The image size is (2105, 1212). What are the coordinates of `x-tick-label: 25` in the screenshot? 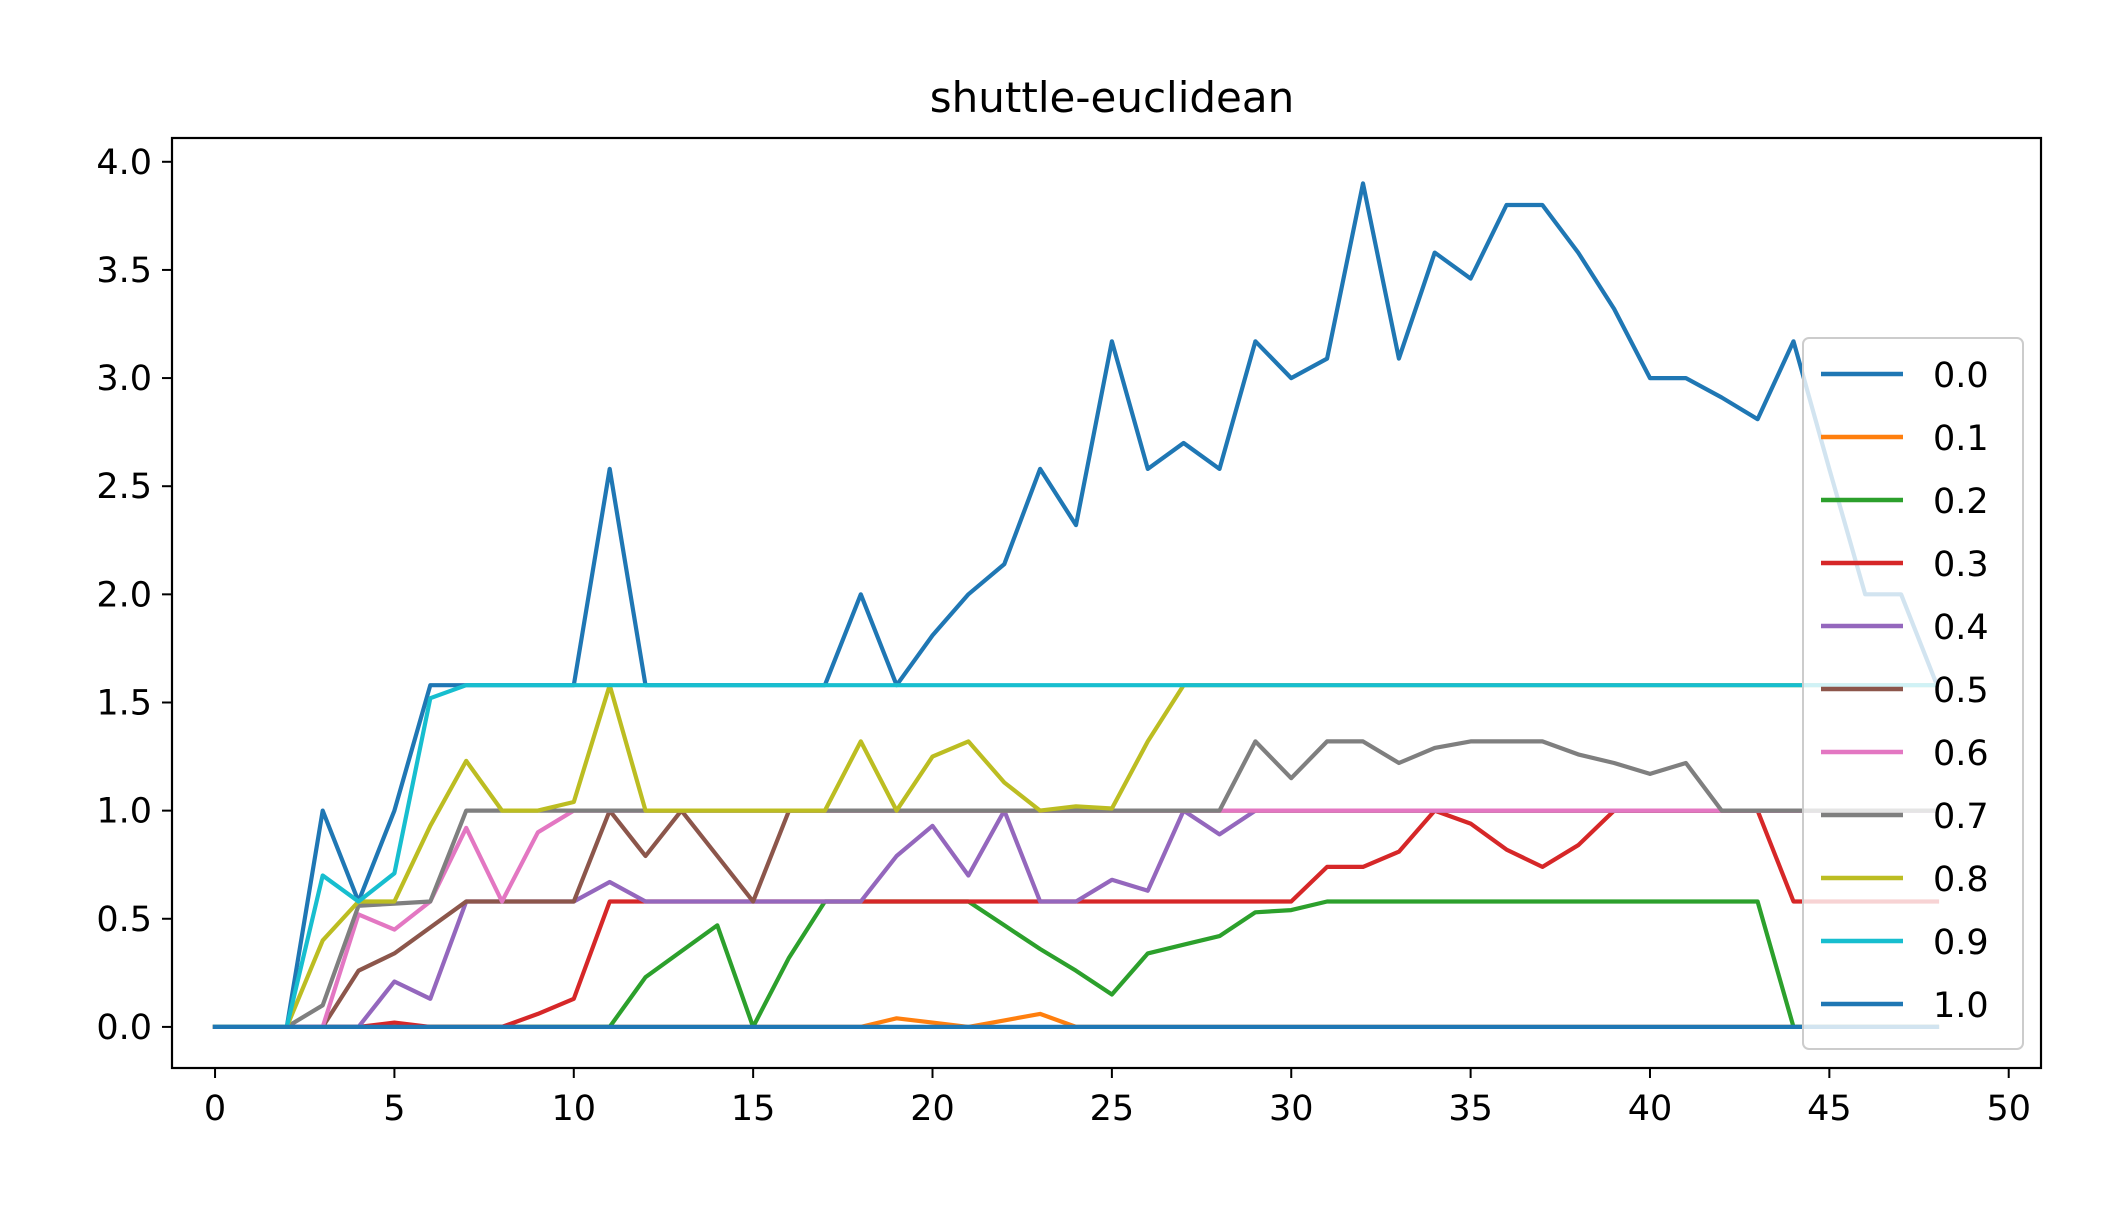 It's located at (1112, 1109).